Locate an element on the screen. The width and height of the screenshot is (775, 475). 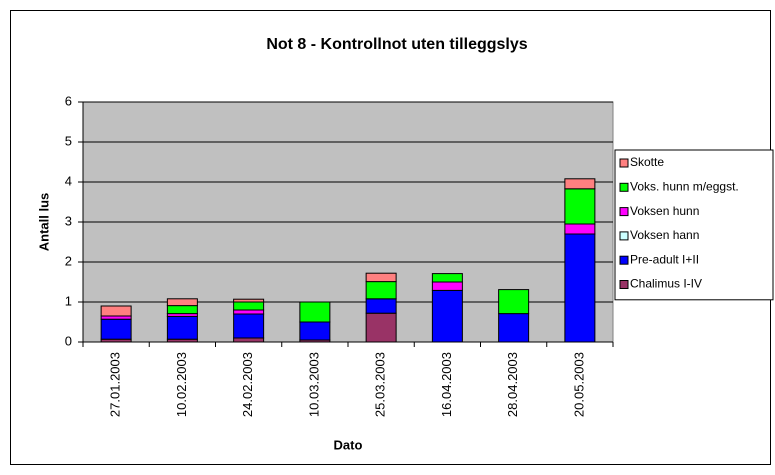
x-tick-label: 20.05.2003 is located at coordinates (578, 384).